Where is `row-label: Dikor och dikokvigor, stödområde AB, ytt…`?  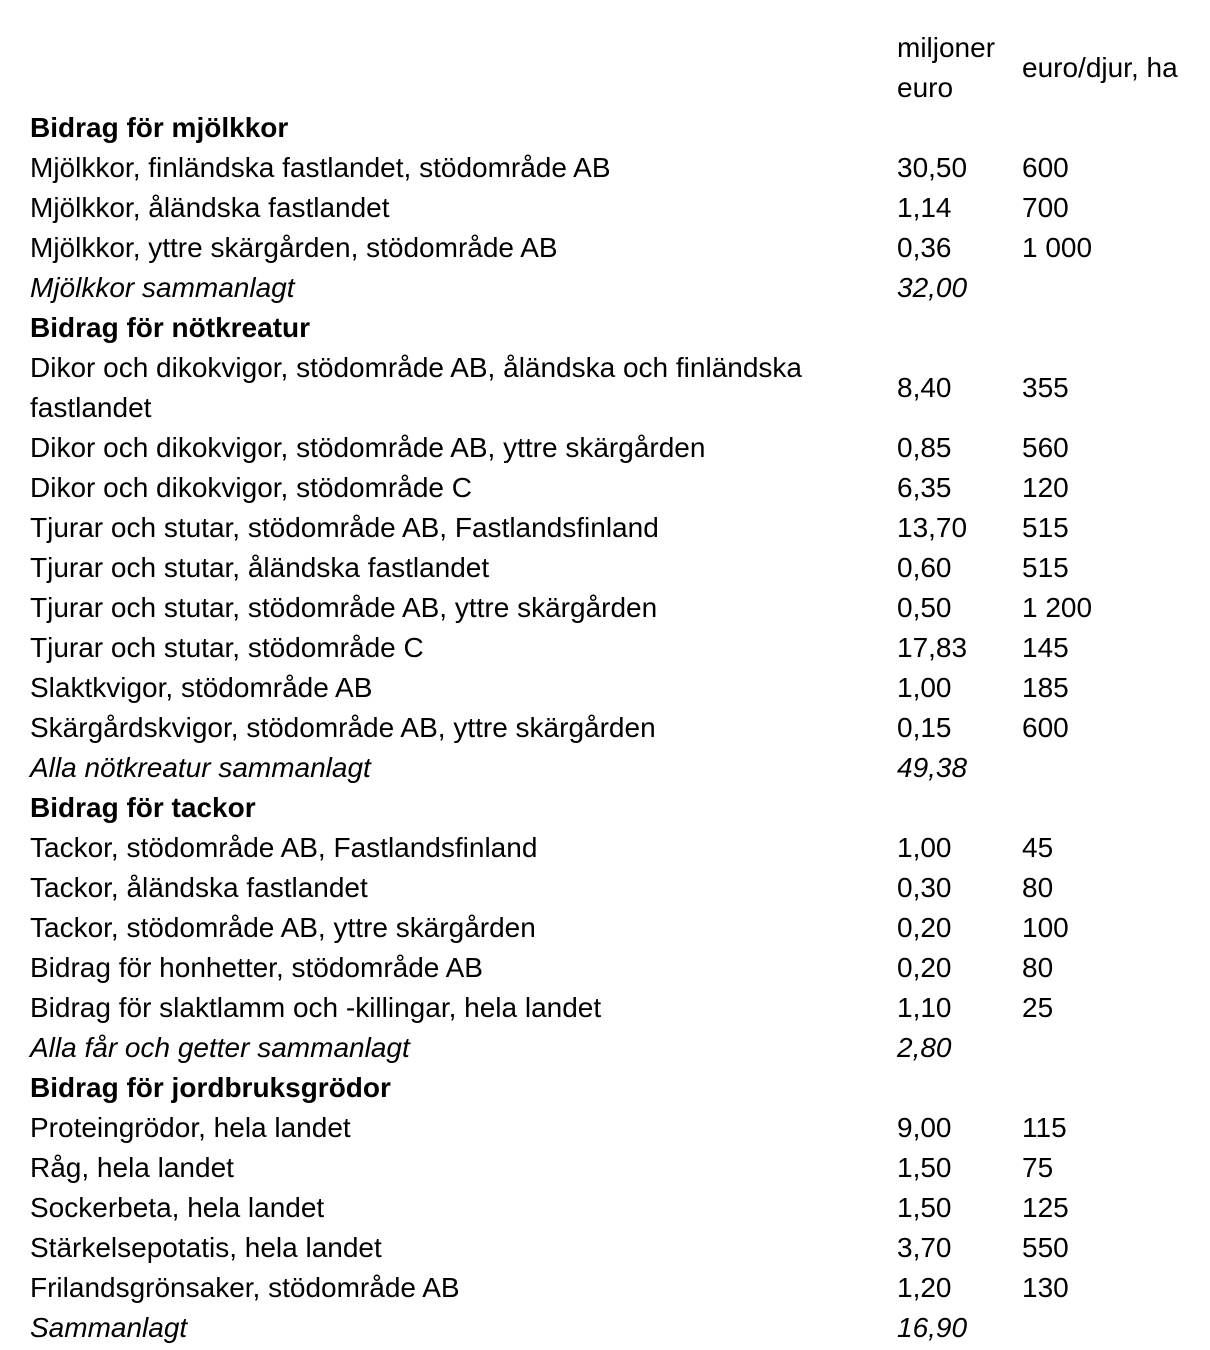 row-label: Dikor och dikokvigor, stödområde AB, ytt… is located at coordinates (368, 447).